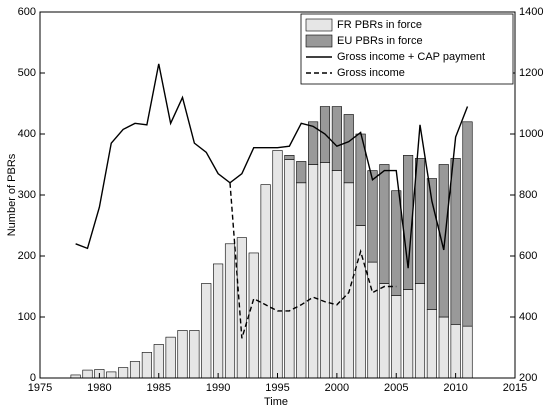 This screenshot has width=547, height=410. What do you see at coordinates (528, 317) in the screenshot?
I see `y2-tick-label: 400` at bounding box center [528, 317].